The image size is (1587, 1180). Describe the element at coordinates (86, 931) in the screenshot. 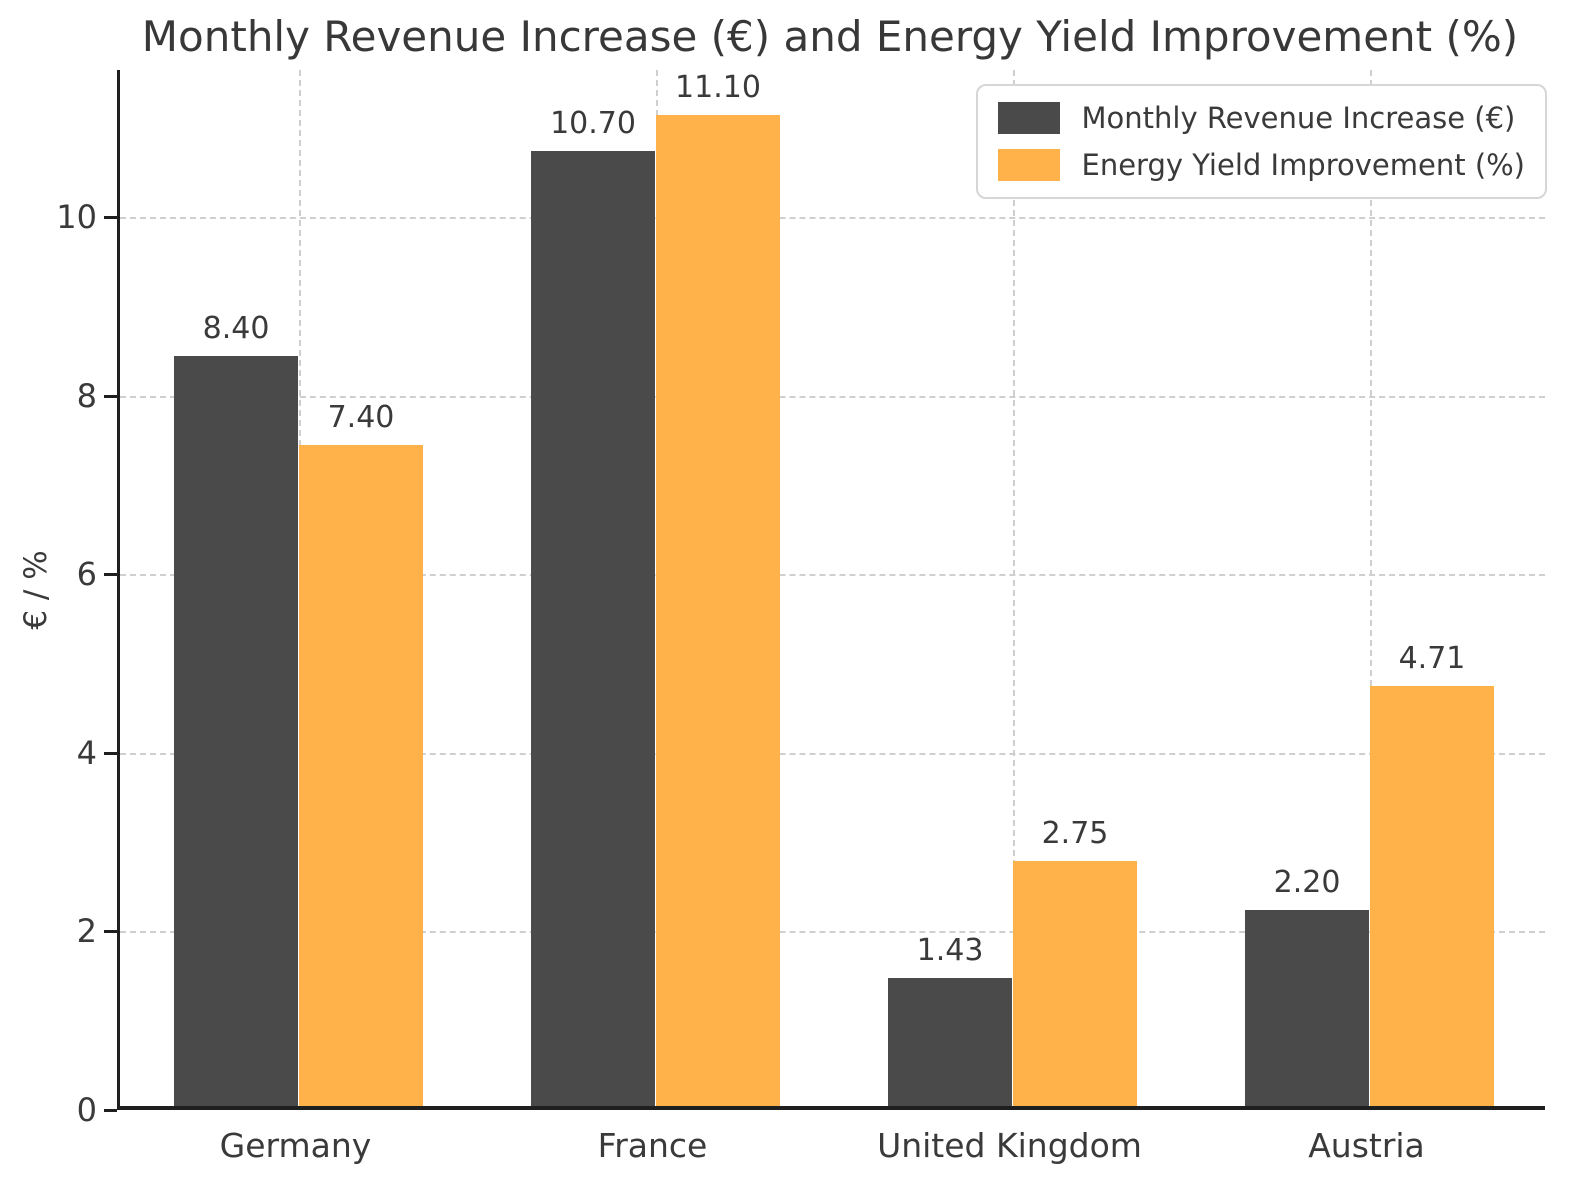

I see `y-tick-label: 2` at that location.